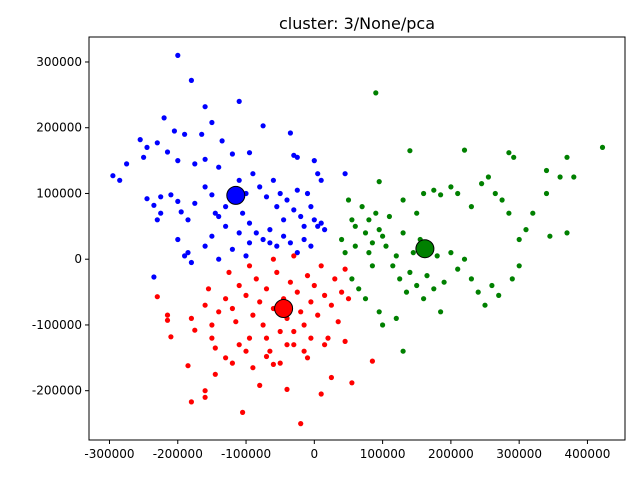 The image size is (640, 480). What do you see at coordinates (57, 325) in the screenshot?
I see `y-tick-label: -100000` at bounding box center [57, 325].